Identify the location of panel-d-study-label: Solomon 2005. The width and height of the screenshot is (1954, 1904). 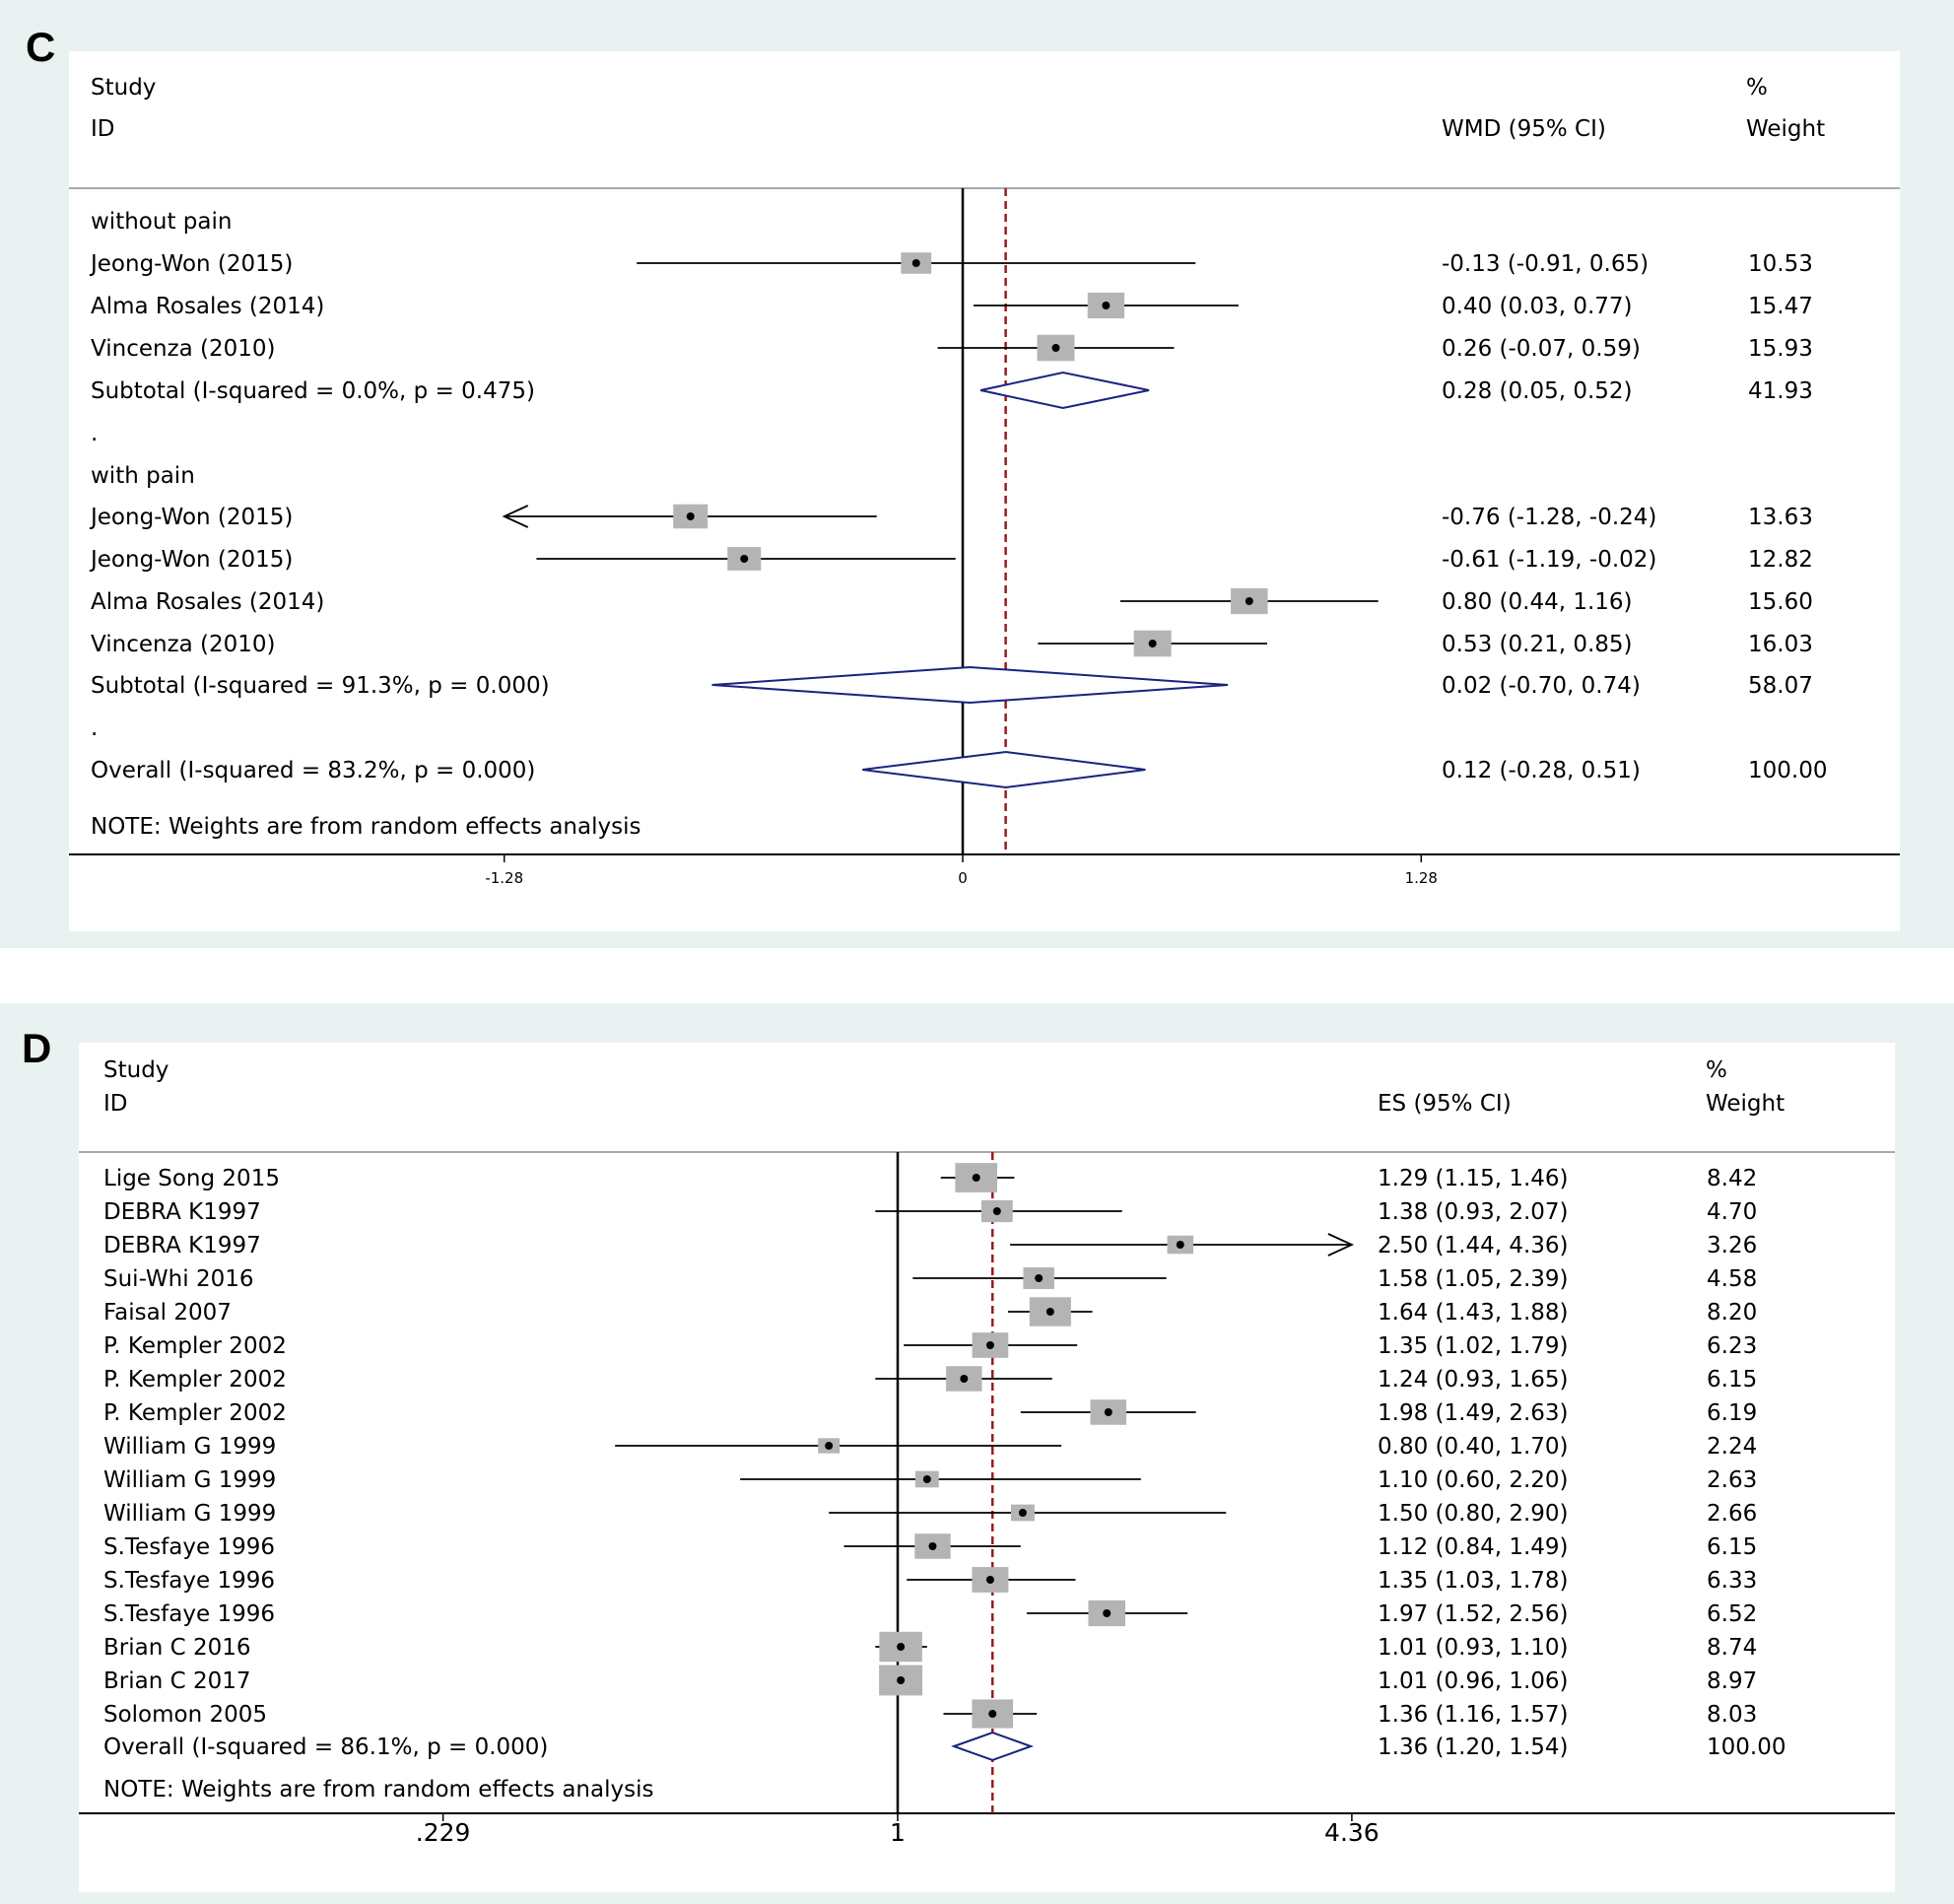
(185, 1715).